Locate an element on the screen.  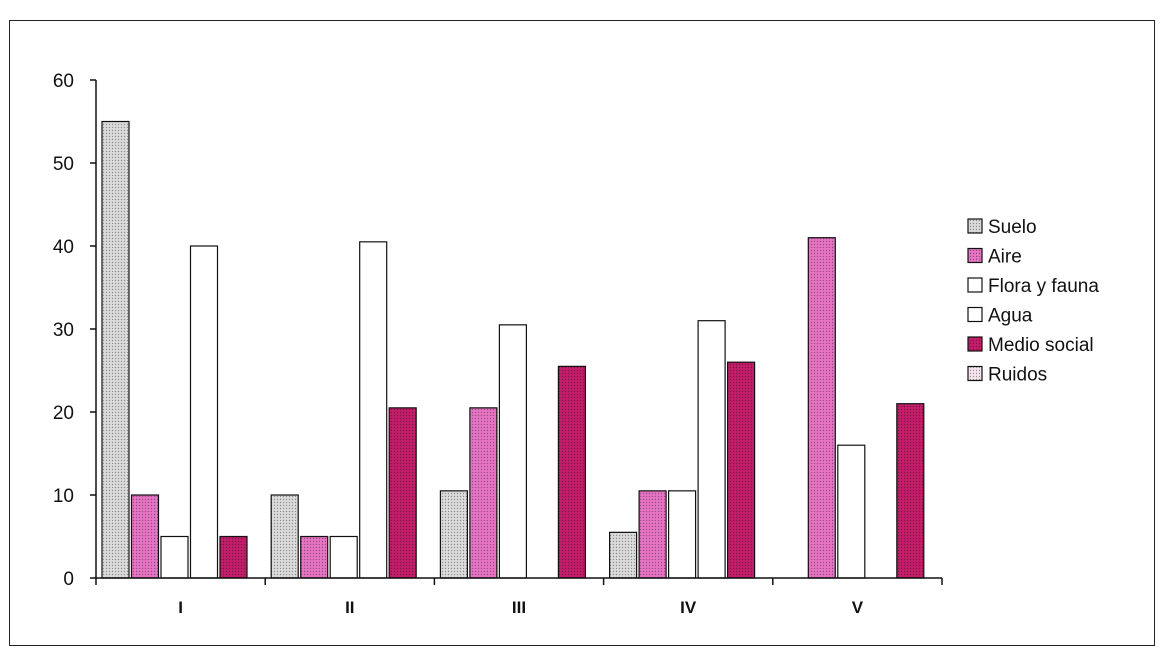
category-label: I is located at coordinates (180, 607).